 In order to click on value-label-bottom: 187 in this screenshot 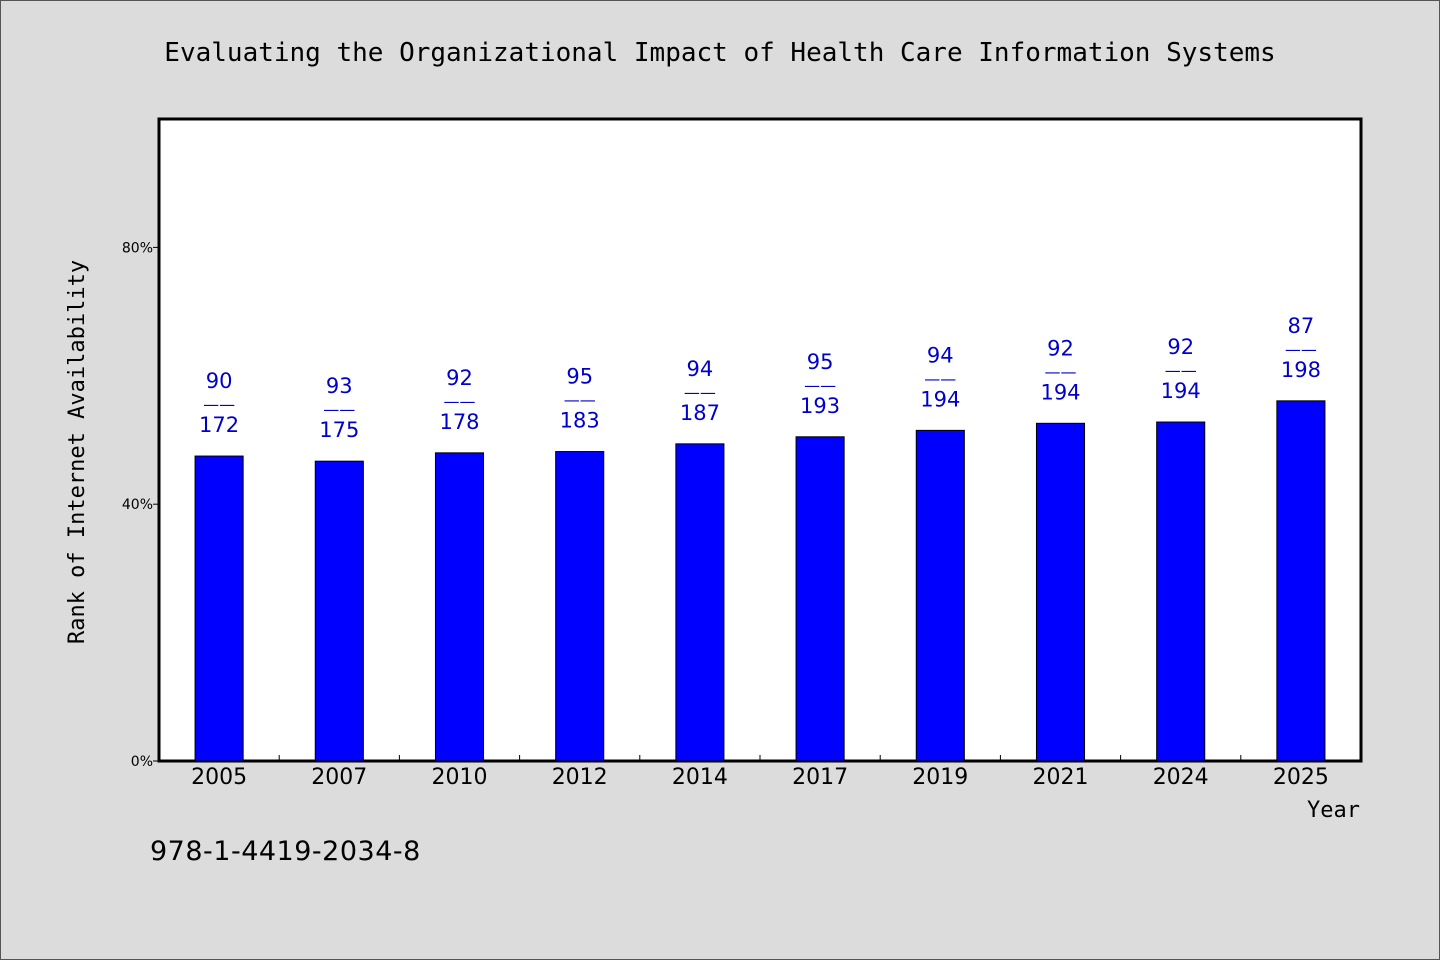, I will do `click(700, 413)`.